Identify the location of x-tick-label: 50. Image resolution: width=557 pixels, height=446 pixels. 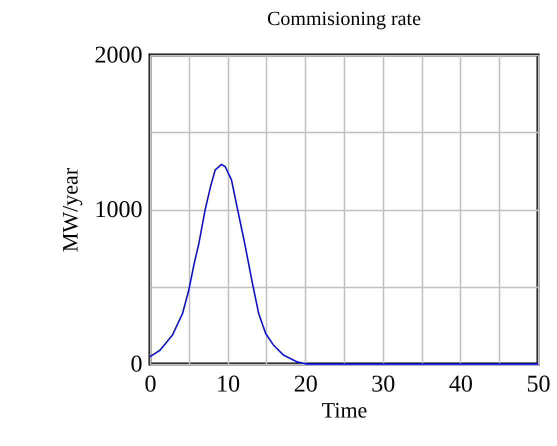
(538, 385).